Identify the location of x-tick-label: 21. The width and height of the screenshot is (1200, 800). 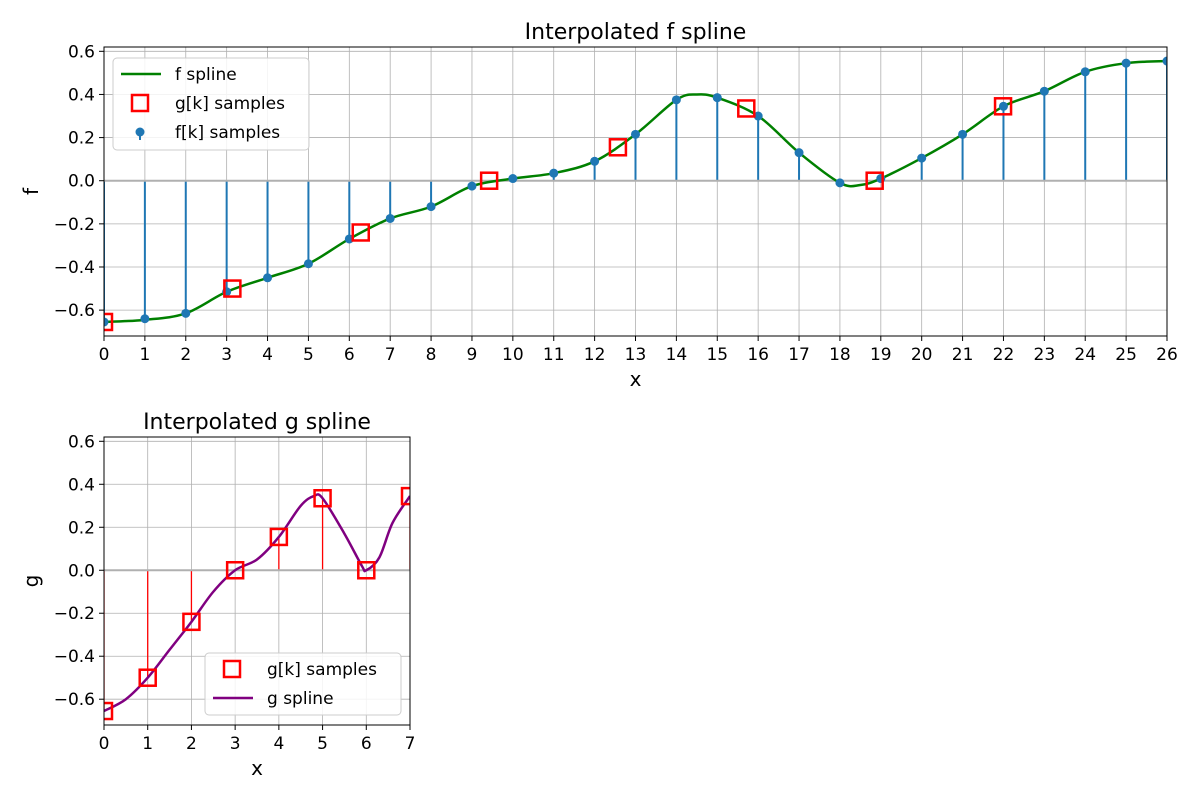
(963, 355).